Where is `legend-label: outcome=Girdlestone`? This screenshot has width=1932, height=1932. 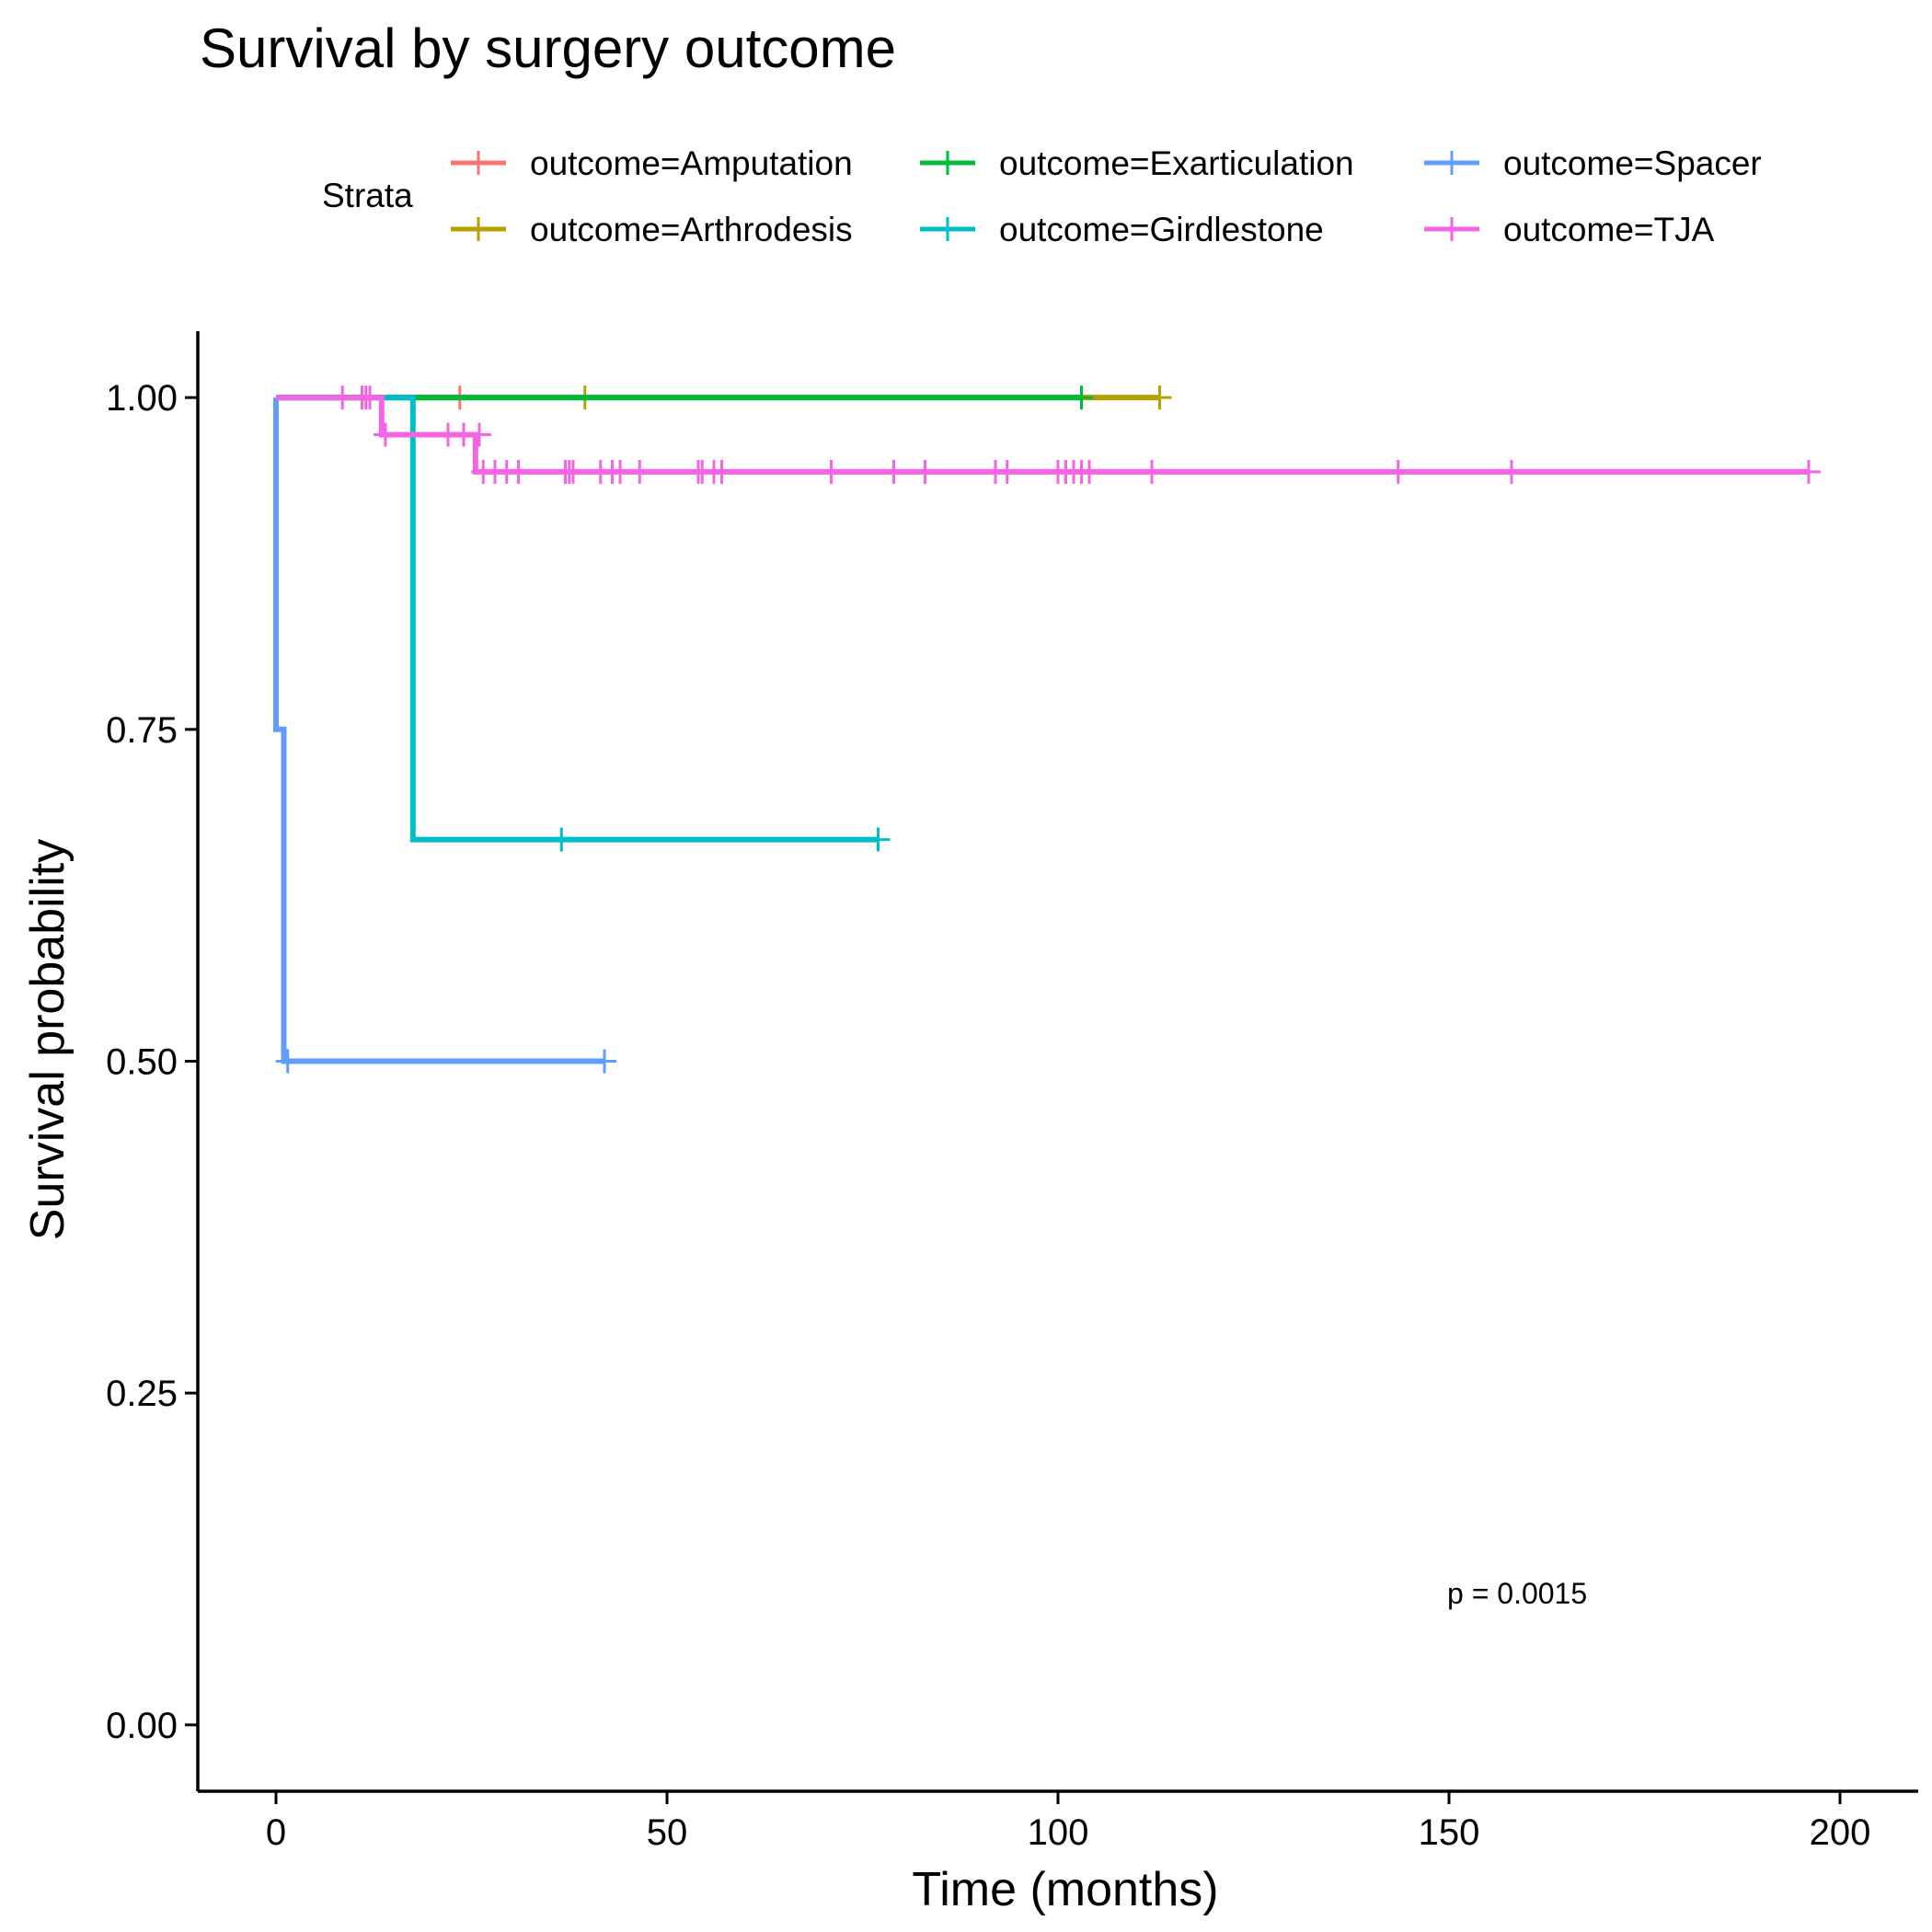
legend-label: outcome=Girdlestone is located at coordinates (1161, 229).